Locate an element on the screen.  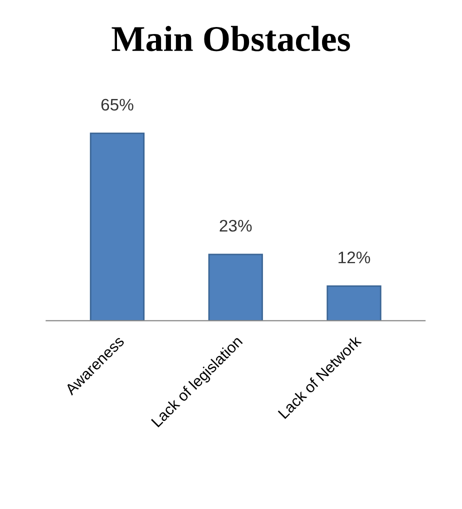
data-label: 23% is located at coordinates (236, 226).